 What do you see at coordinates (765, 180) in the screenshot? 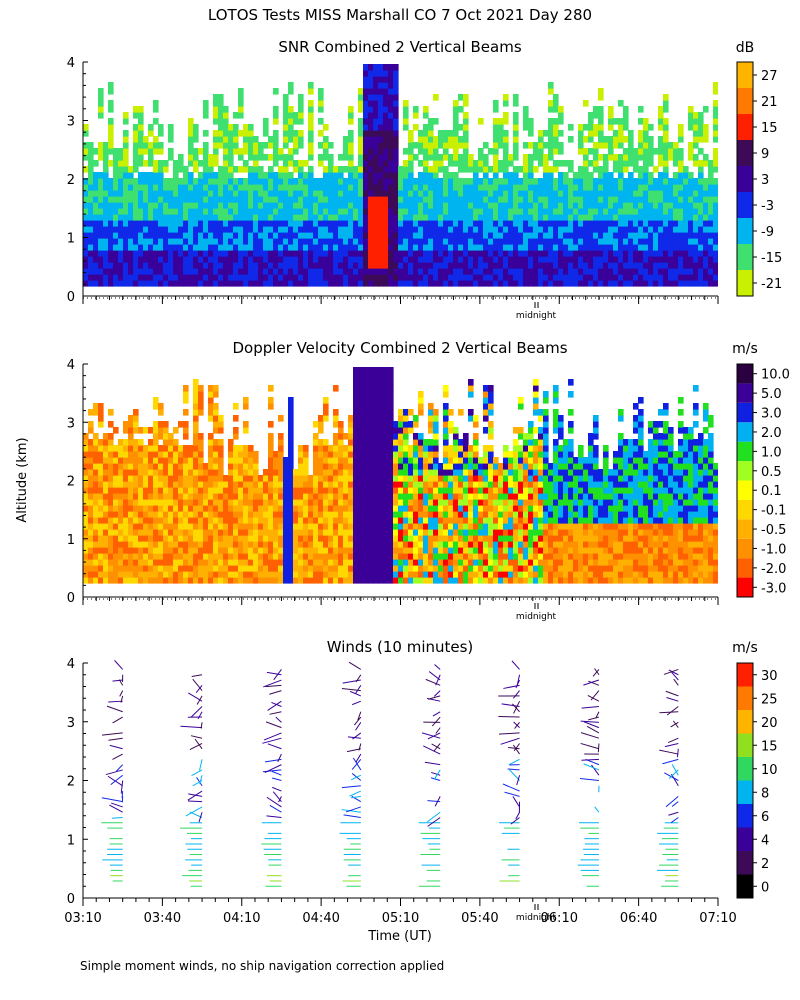
I see `colorbar-label: 3` at bounding box center [765, 180].